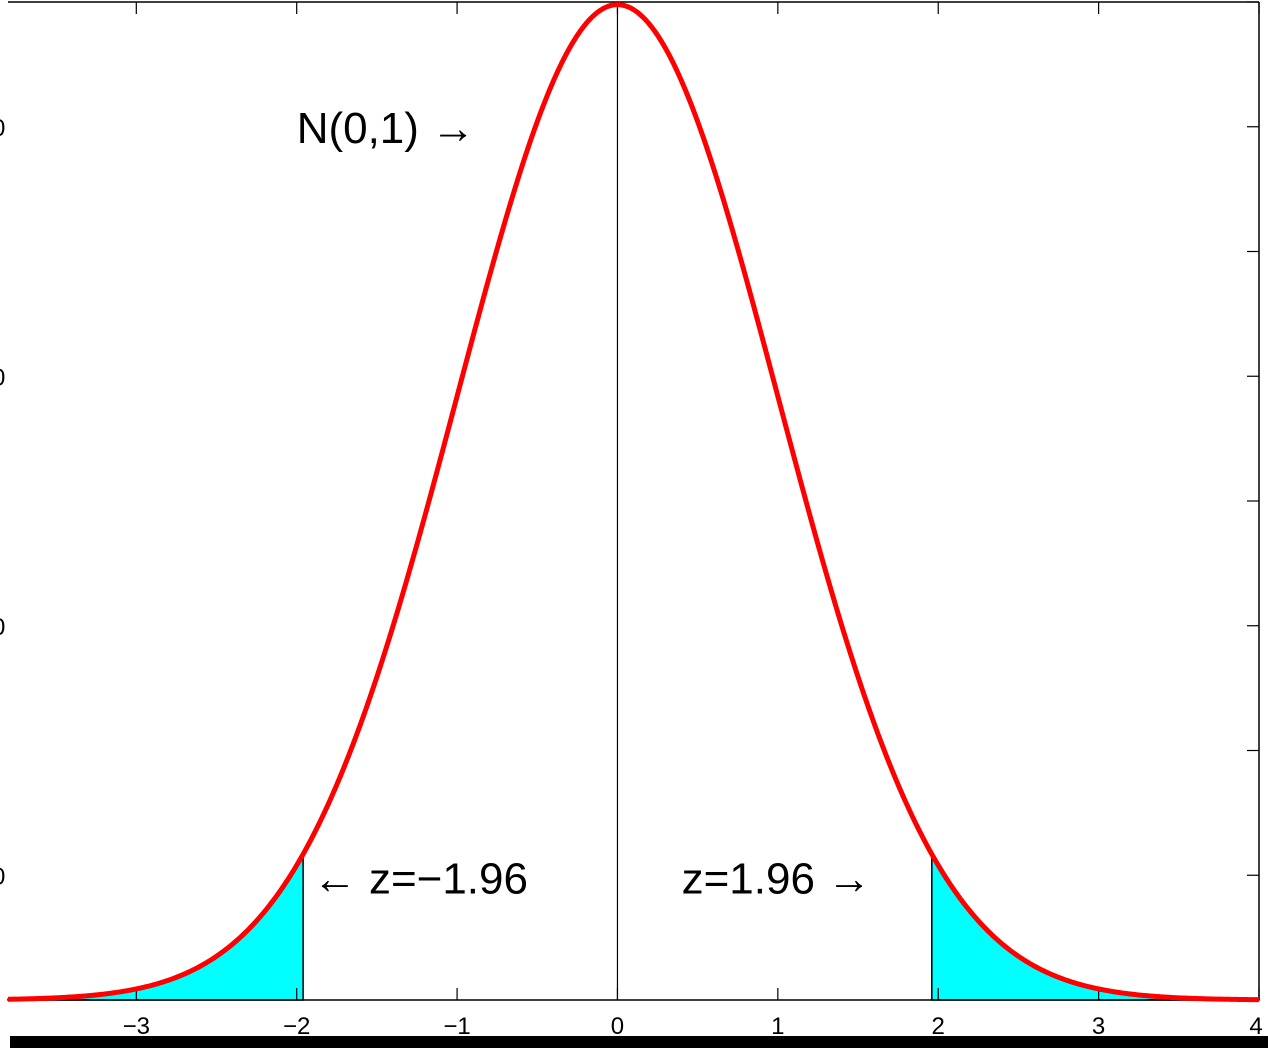 This screenshot has width=1268, height=1048. What do you see at coordinates (1255, 1026) in the screenshot?
I see `x-tick-label-7: 4` at bounding box center [1255, 1026].